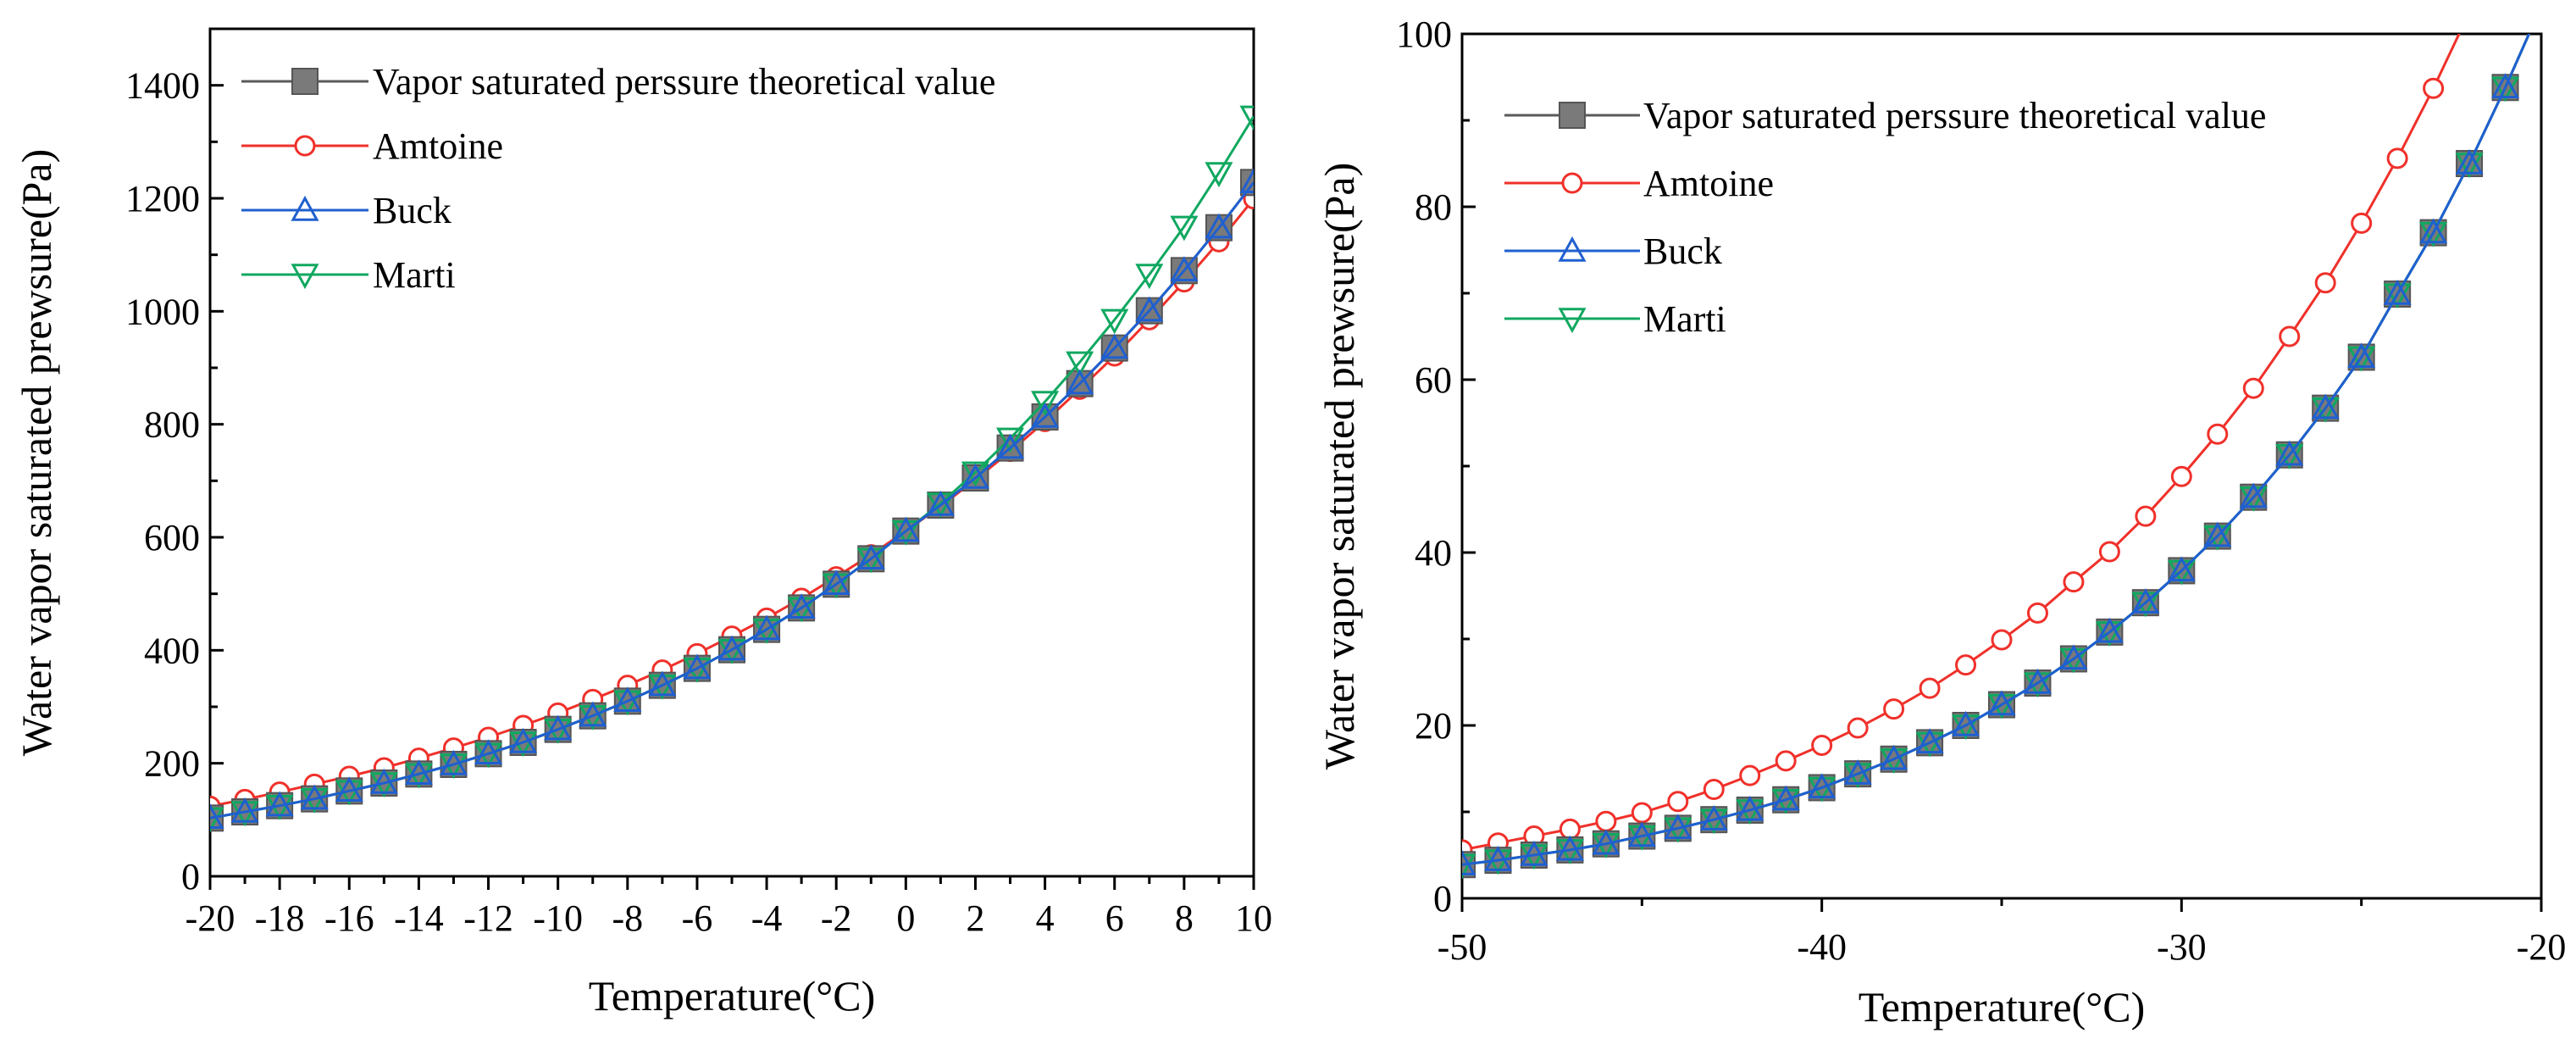 Image resolution: width=2576 pixels, height=1050 pixels. What do you see at coordinates (1682, 251) in the screenshot?
I see `legend-label: Buck` at bounding box center [1682, 251].